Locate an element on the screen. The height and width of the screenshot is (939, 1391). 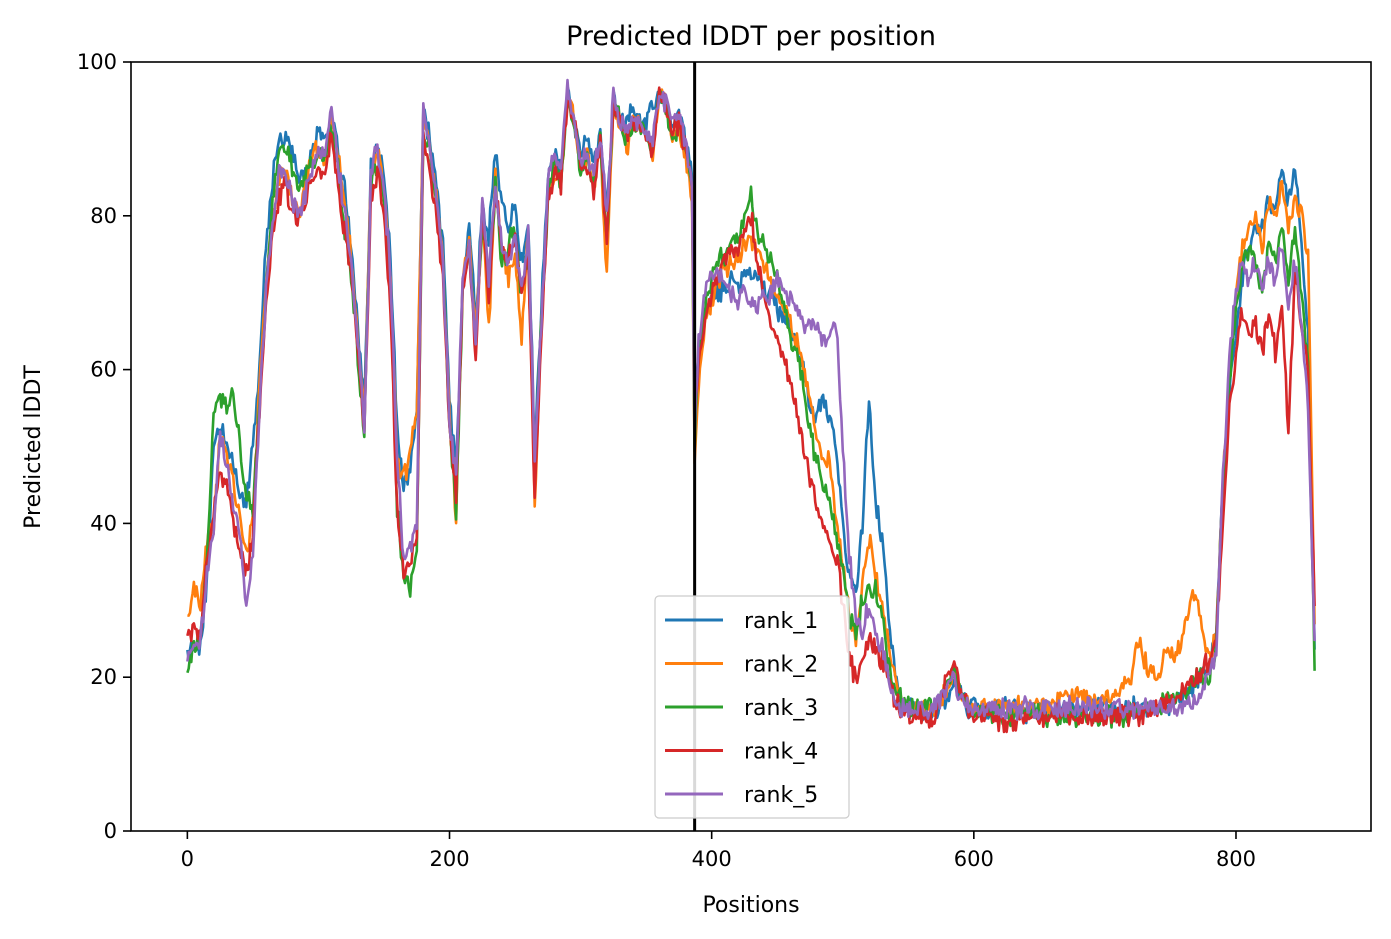
legend-label-rank_4: rank_4 is located at coordinates (781, 752).